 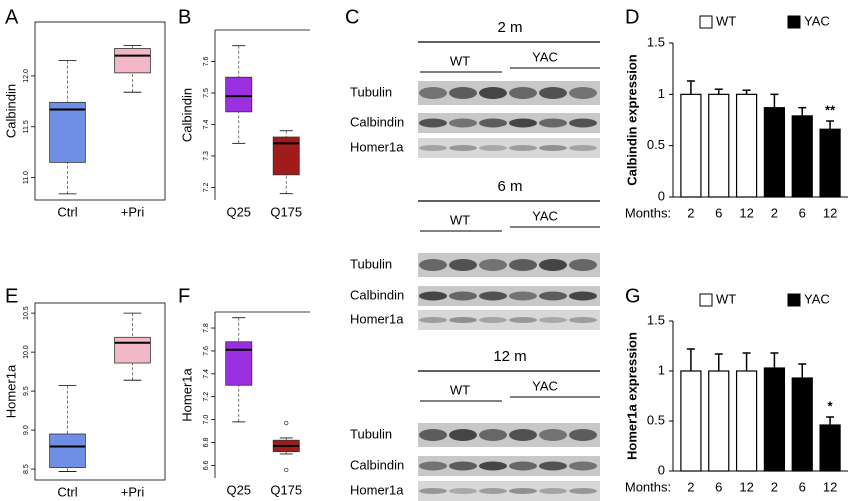 I want to click on y-axis-label: Calbindin expression, so click(x=631, y=120).